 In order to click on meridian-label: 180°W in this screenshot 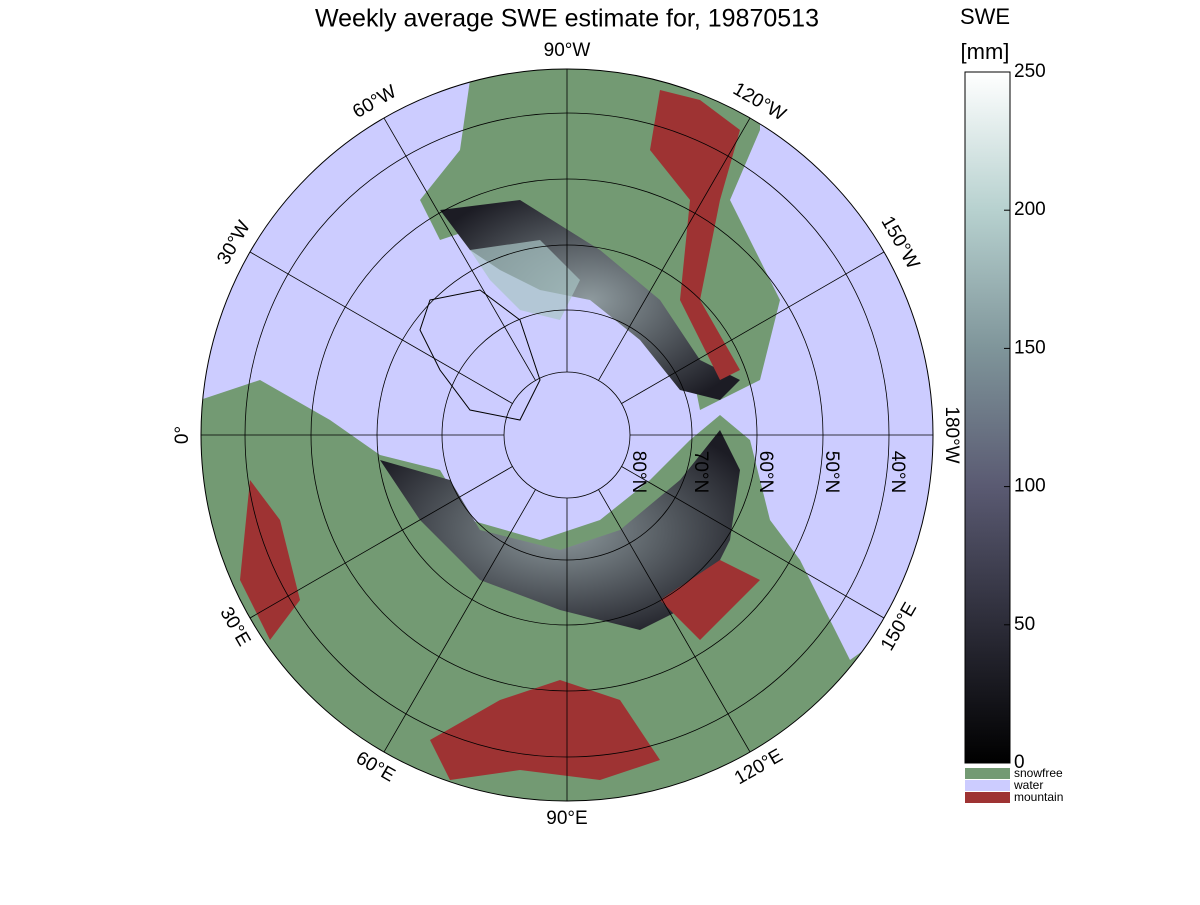, I will do `click(951, 434)`.